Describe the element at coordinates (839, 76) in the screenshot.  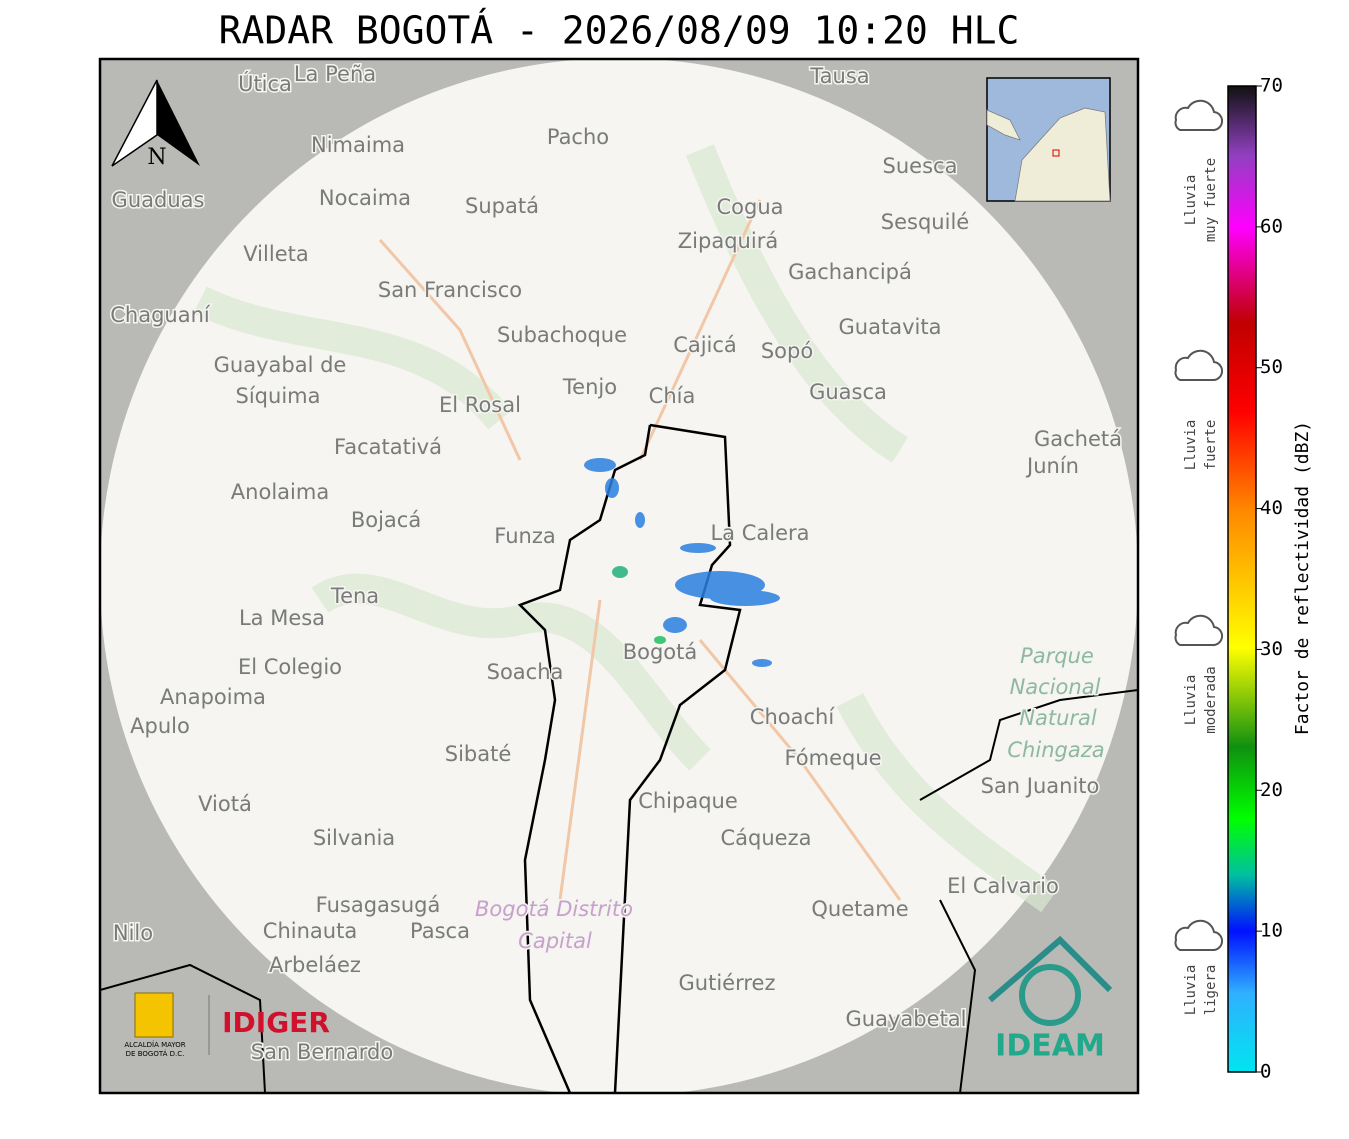
I see `place-label: Tausa` at that location.